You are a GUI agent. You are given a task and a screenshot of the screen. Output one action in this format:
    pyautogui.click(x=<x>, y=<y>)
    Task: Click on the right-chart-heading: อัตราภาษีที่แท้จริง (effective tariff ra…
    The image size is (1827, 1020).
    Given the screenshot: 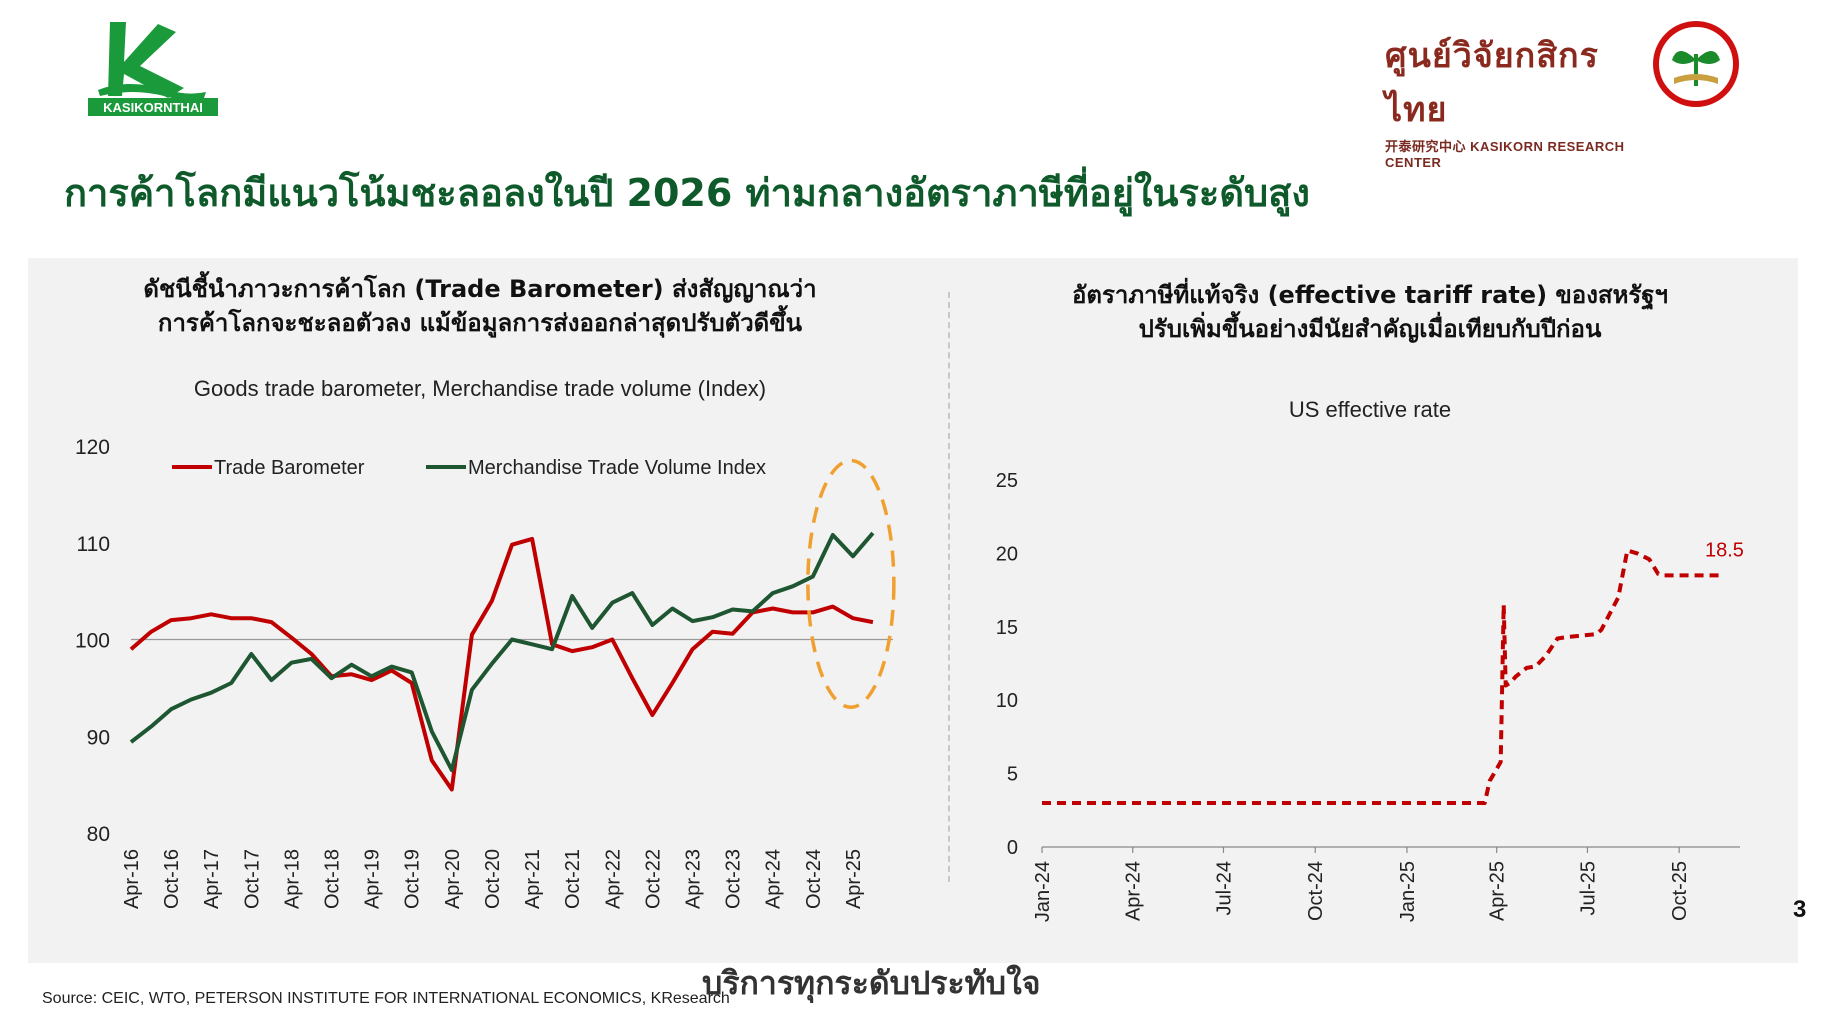 What is the action you would take?
    pyautogui.click(x=1370, y=312)
    